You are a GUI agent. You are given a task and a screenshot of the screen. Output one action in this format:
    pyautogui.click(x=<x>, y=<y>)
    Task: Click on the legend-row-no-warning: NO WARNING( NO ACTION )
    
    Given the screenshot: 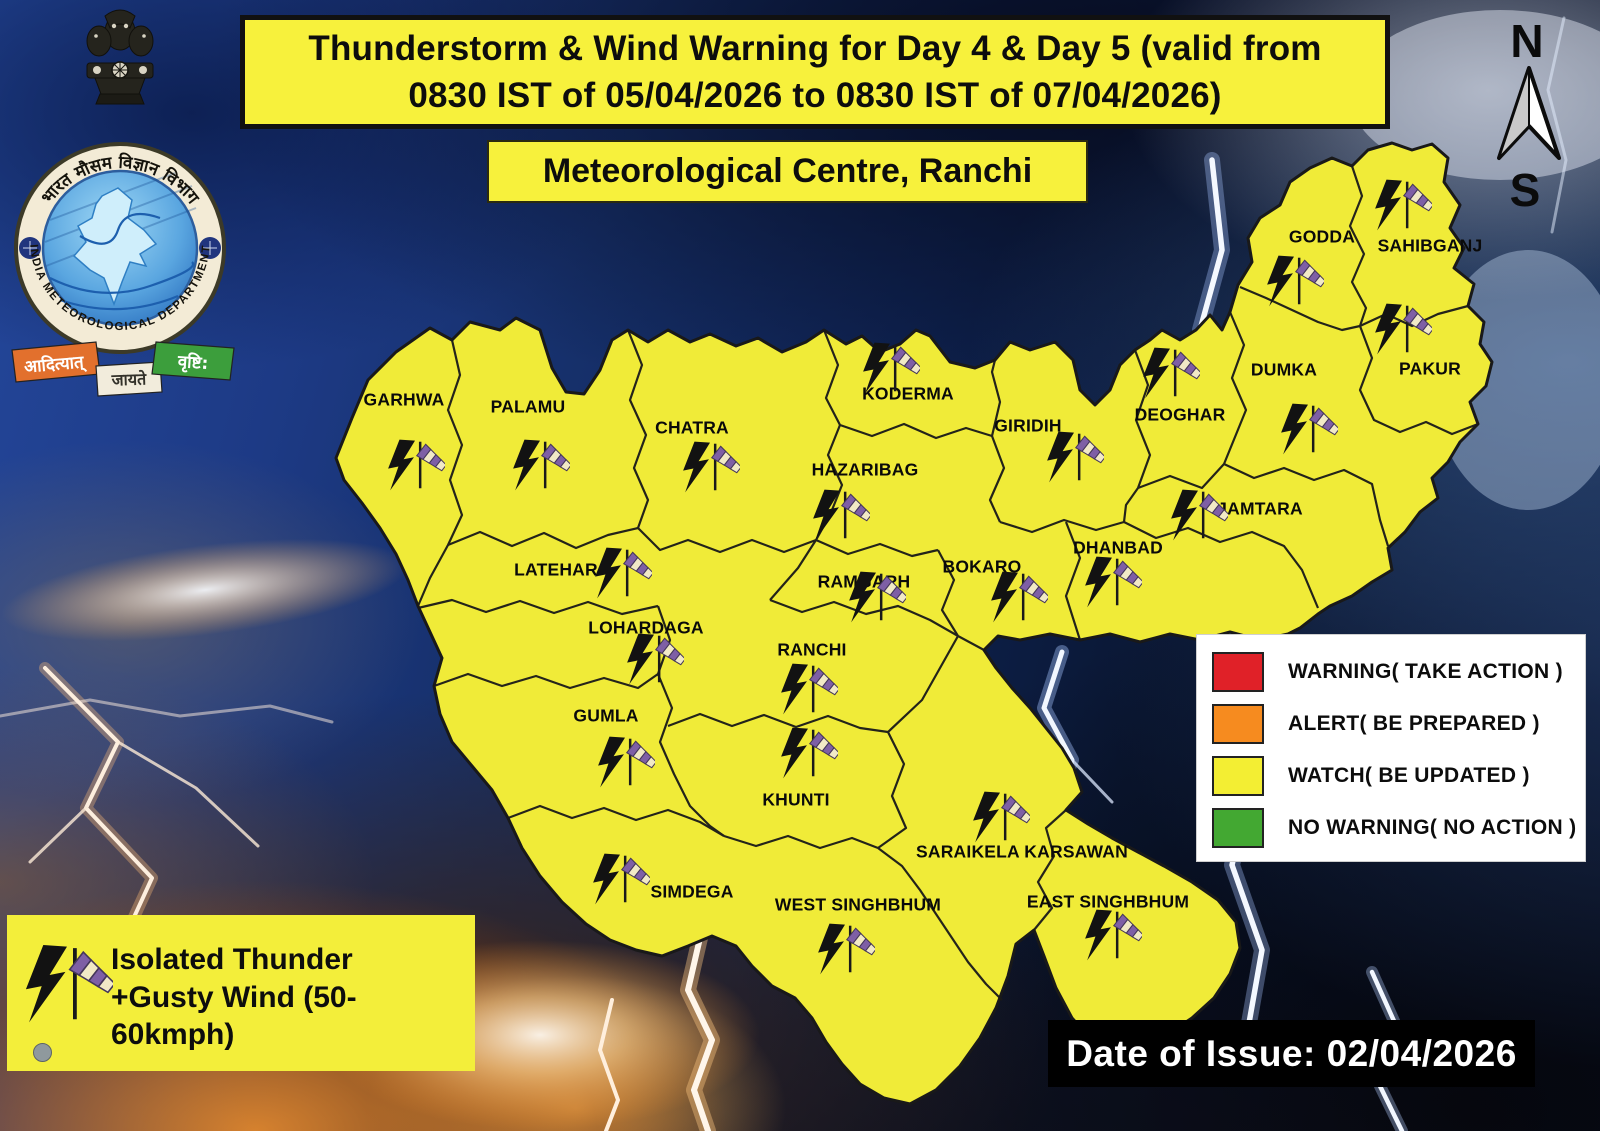 What is the action you would take?
    pyautogui.click(x=1399, y=828)
    